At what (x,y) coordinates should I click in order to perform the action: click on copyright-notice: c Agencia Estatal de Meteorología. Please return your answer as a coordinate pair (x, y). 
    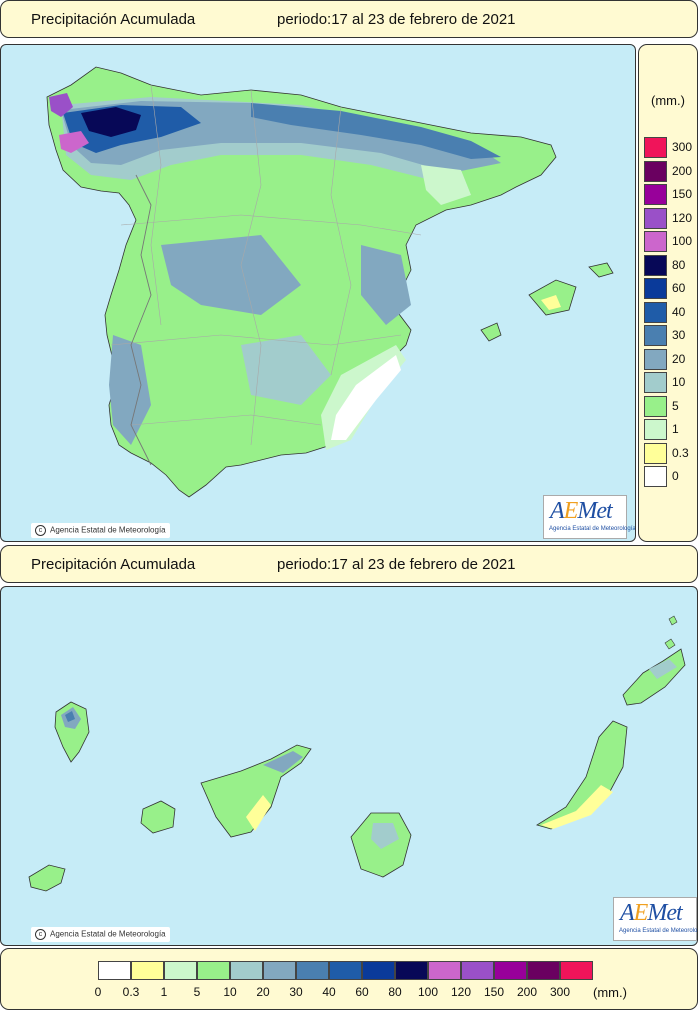
    Looking at the image, I should click on (100, 530).